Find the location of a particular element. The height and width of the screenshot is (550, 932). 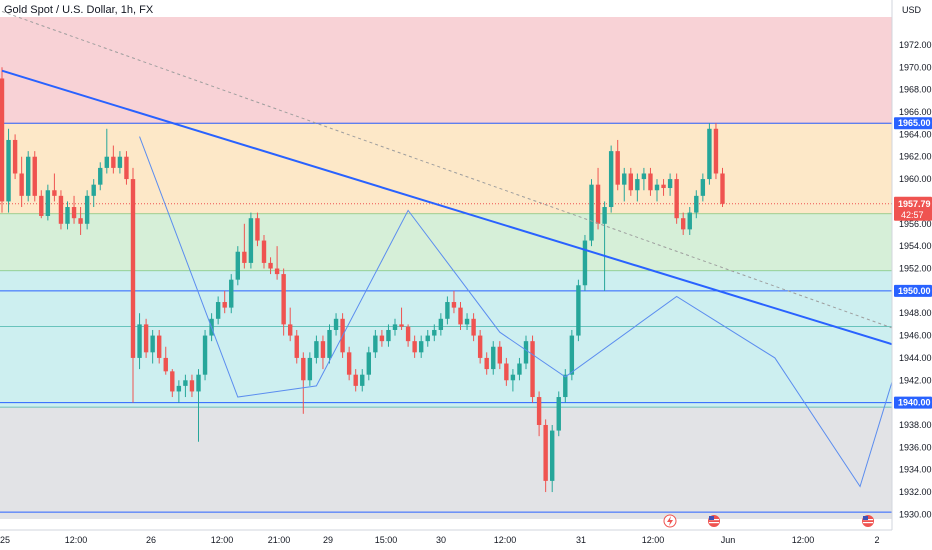

us-flag-icon is located at coordinates (868, 521).